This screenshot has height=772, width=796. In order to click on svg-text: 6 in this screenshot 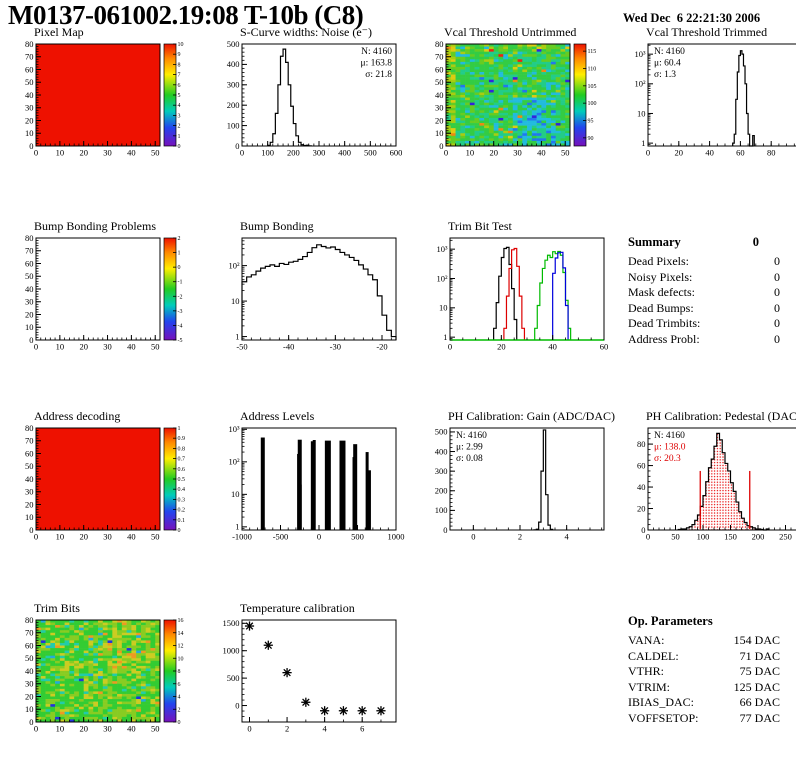, I will do `click(362, 729)`.